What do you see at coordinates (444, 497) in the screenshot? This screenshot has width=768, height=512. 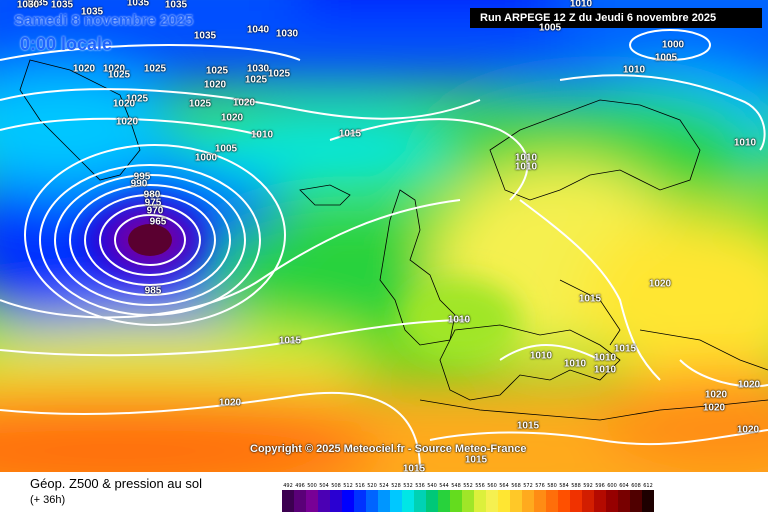 I see `legend-swatch: 544` at bounding box center [444, 497].